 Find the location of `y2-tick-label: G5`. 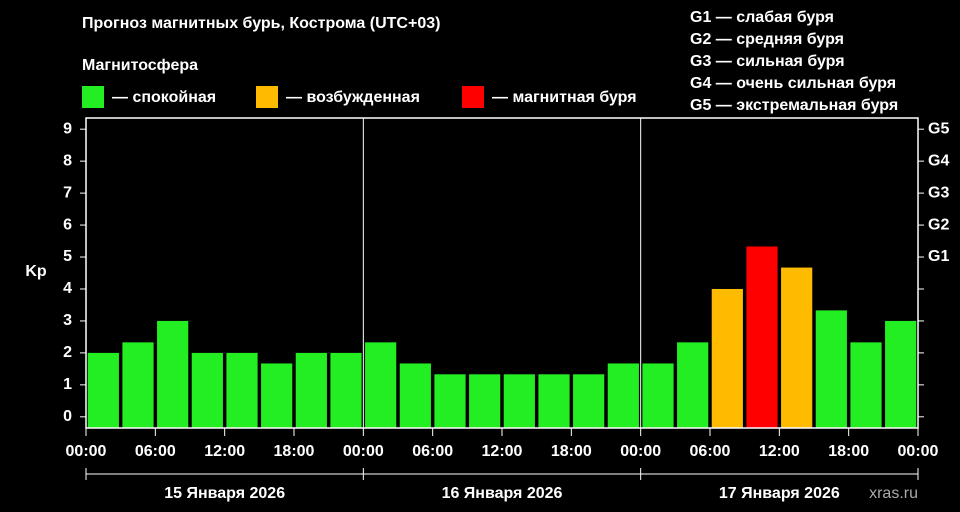

y2-tick-label: G5 is located at coordinates (938, 128).